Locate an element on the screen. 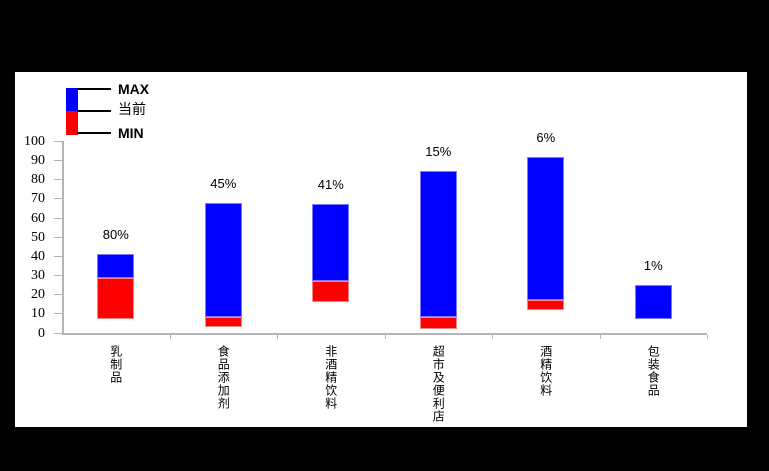 The height and width of the screenshot is (471, 769). category-label: 非酒精饮料 is located at coordinates (330, 377).